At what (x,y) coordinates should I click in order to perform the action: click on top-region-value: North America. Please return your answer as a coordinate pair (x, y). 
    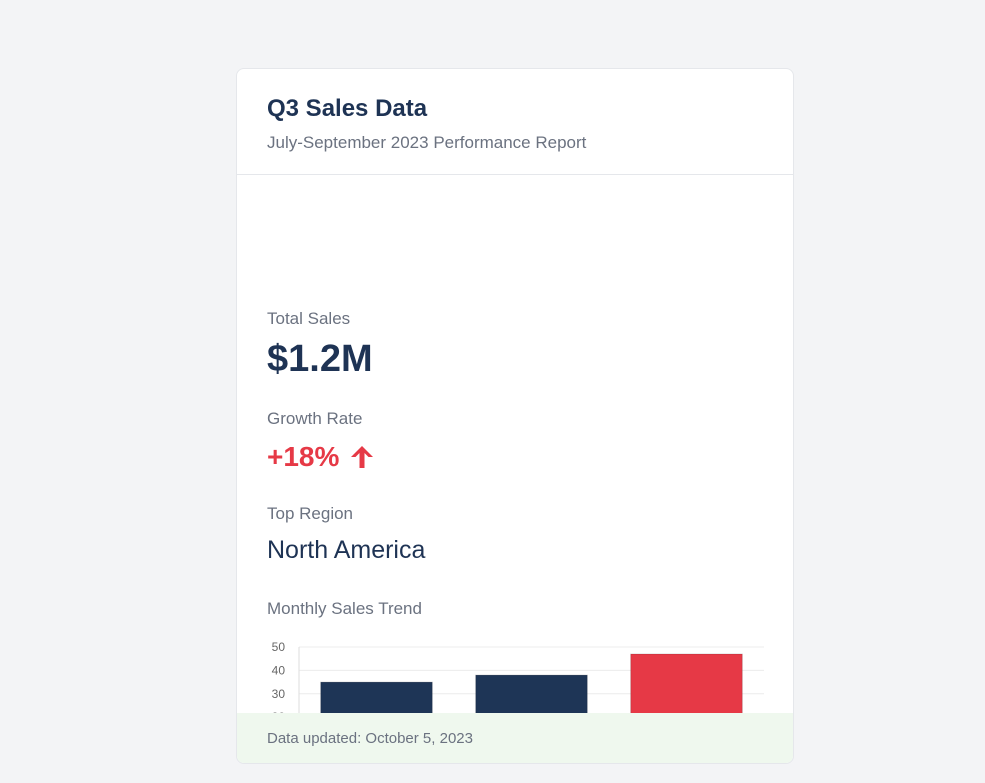
    Looking at the image, I should click on (346, 550).